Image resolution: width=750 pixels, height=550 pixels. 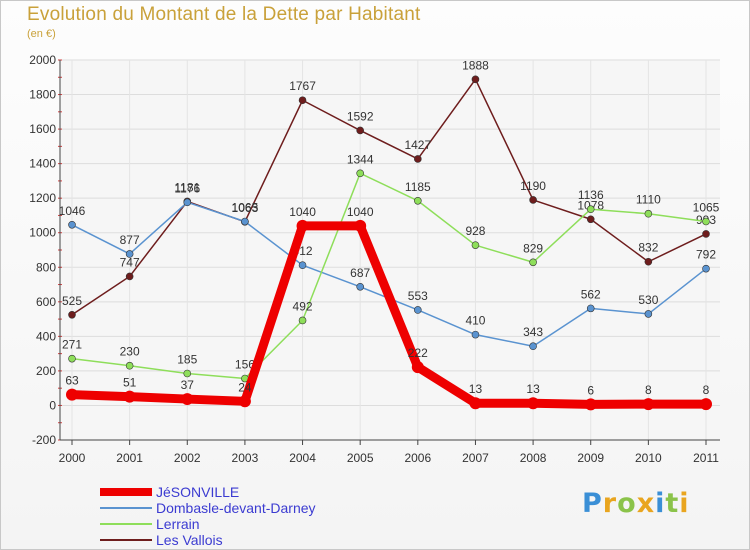 I want to click on legend-label: JéSONVILLE, so click(x=198, y=491).